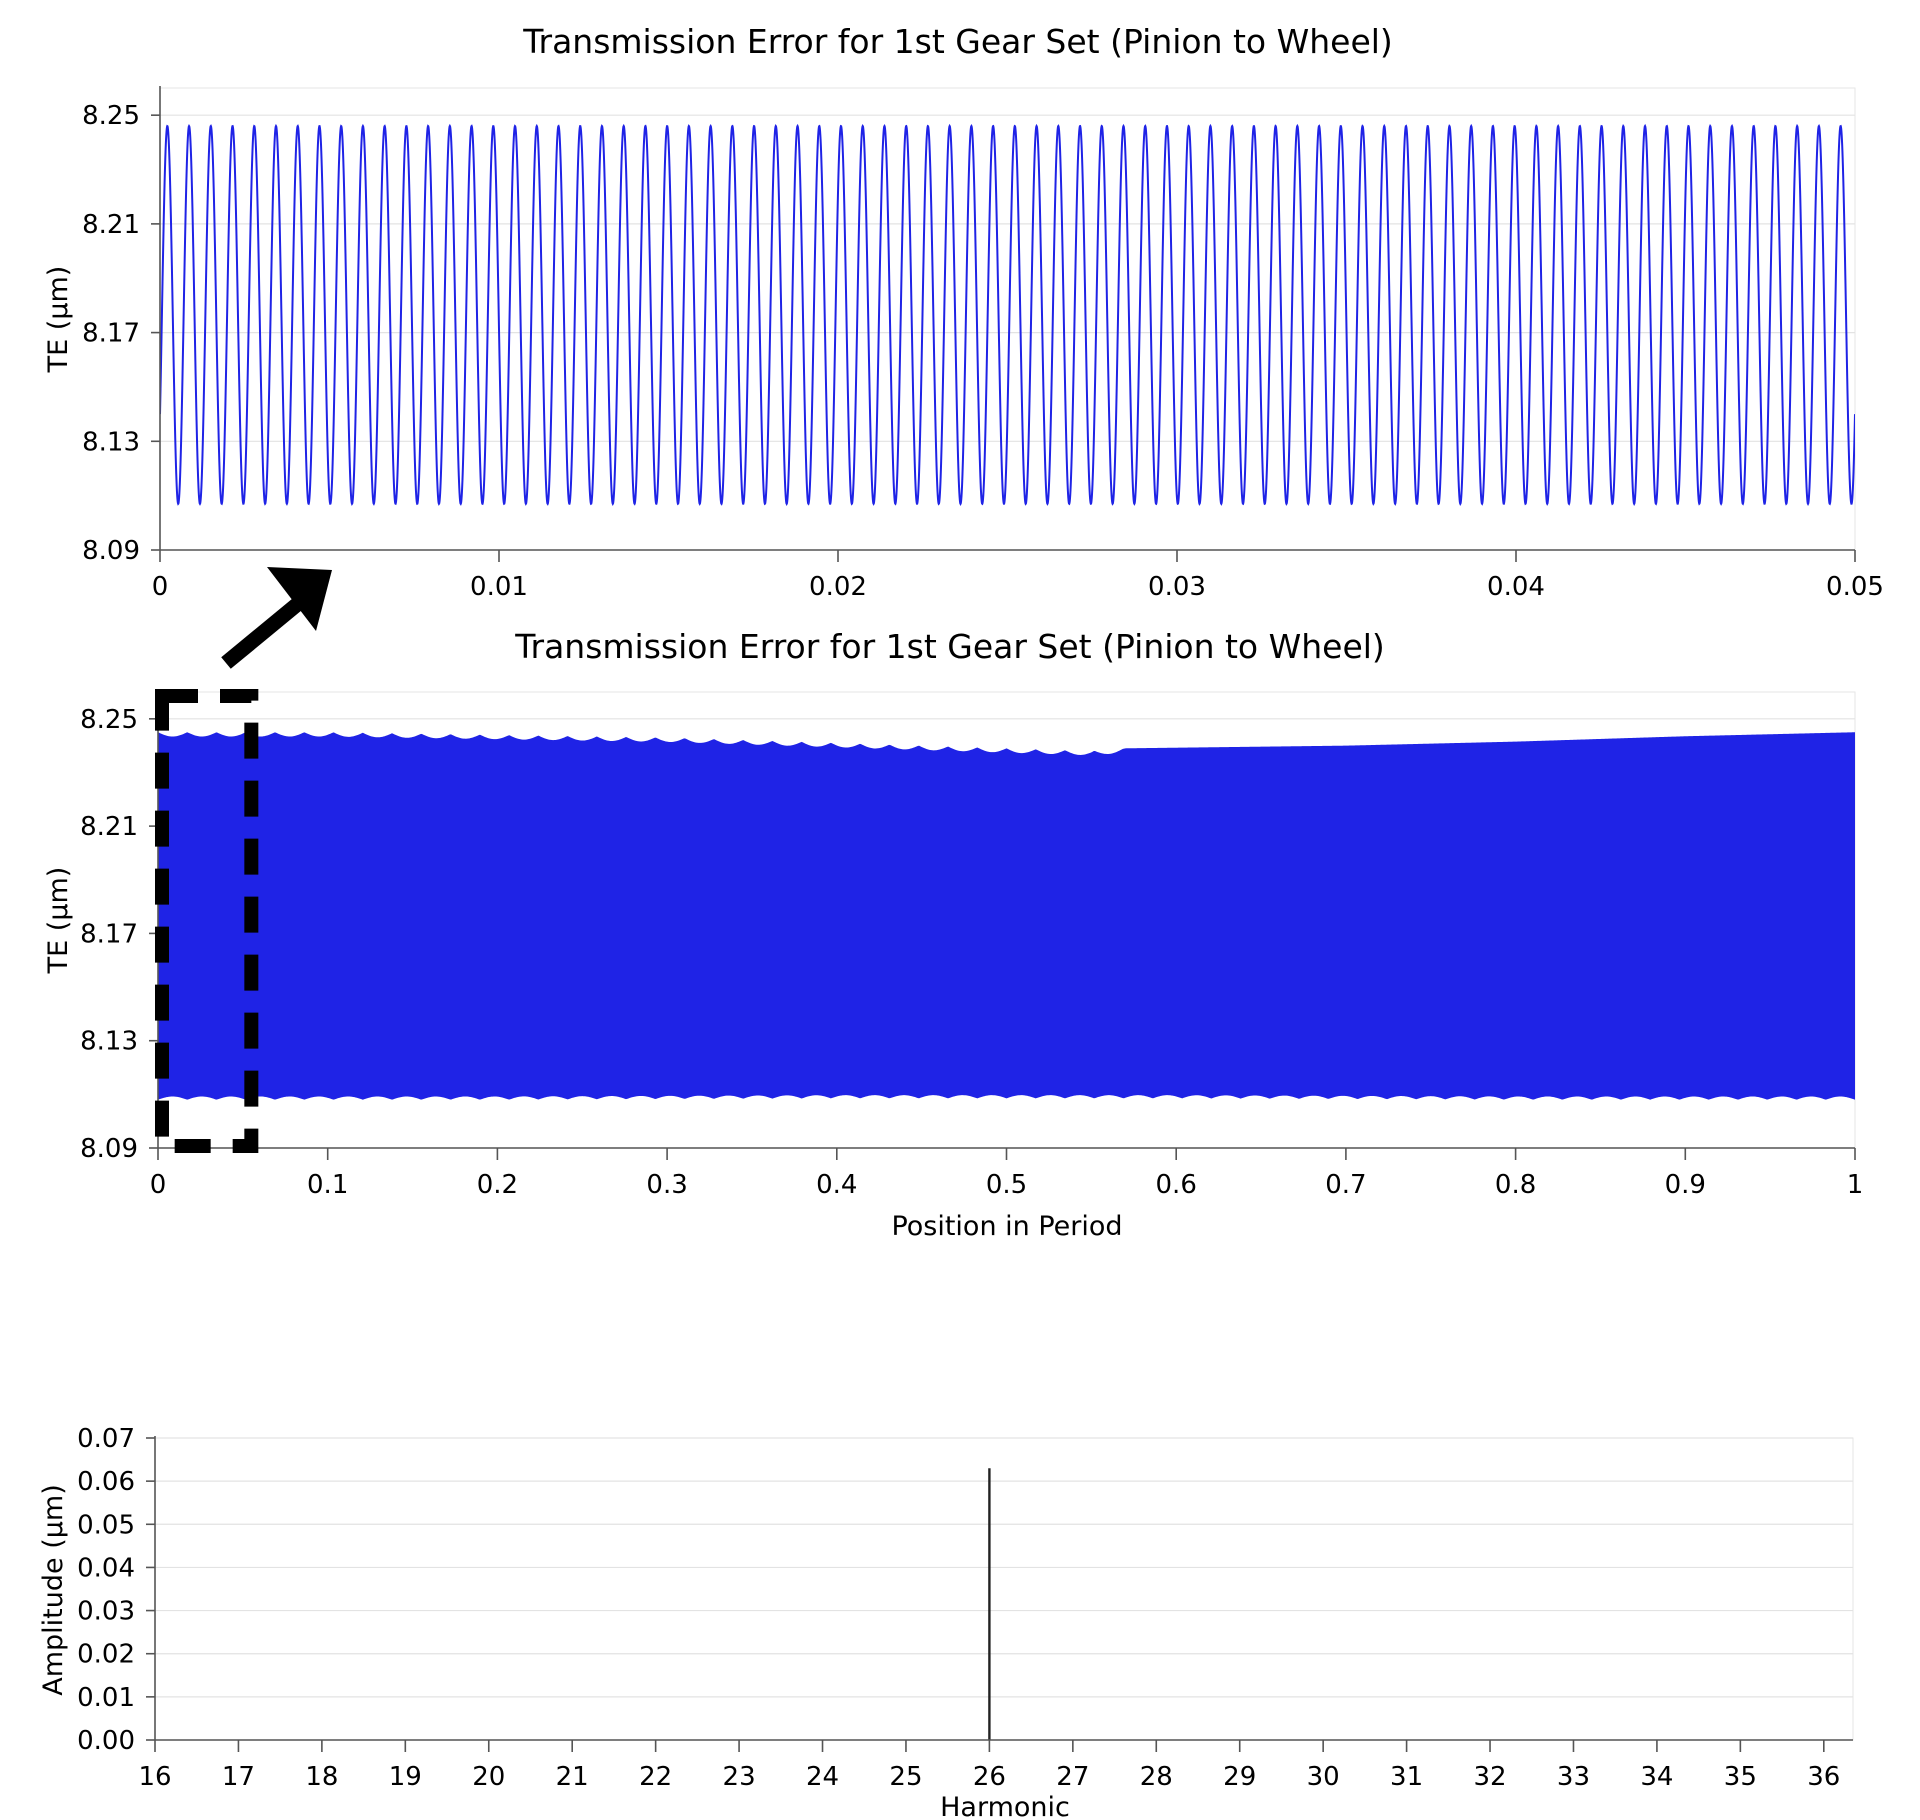 The height and width of the screenshot is (1820, 1920). What do you see at coordinates (1823, 1777) in the screenshot?
I see `x-tick-label: 36` at bounding box center [1823, 1777].